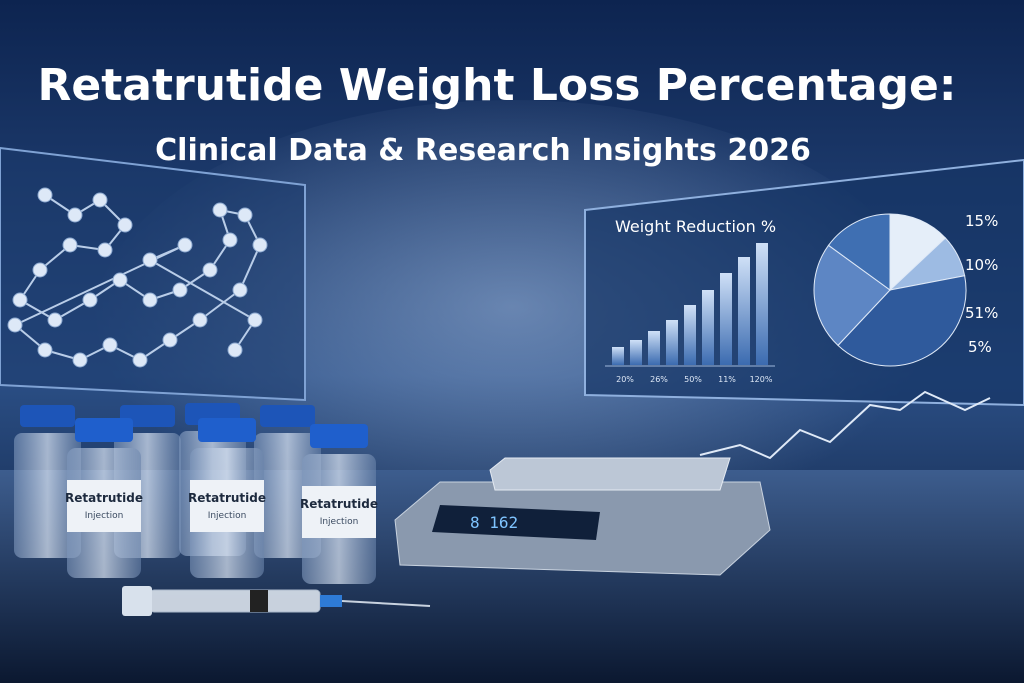  I want to click on bar-label: 120%, so click(761, 379).